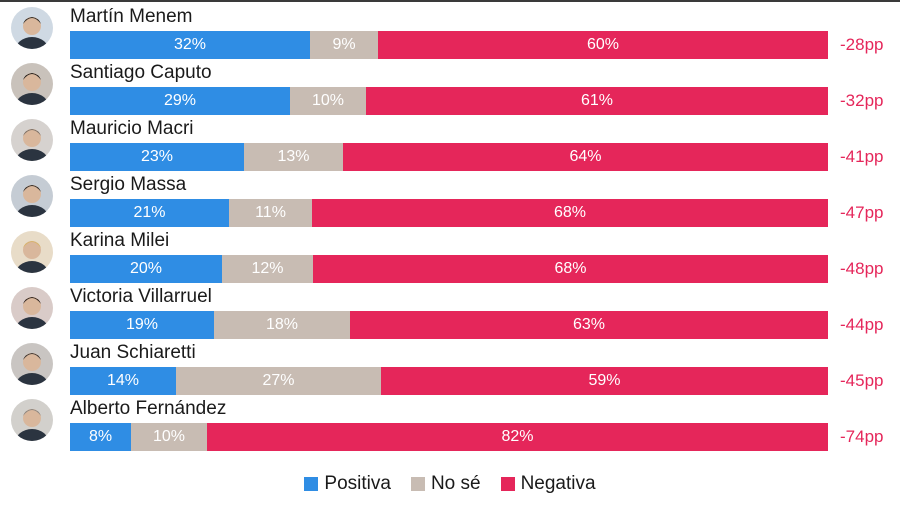 Image resolution: width=900 pixels, height=505 pixels. Describe the element at coordinates (862, 100) in the screenshot. I see `net-difference: -32pp` at that location.